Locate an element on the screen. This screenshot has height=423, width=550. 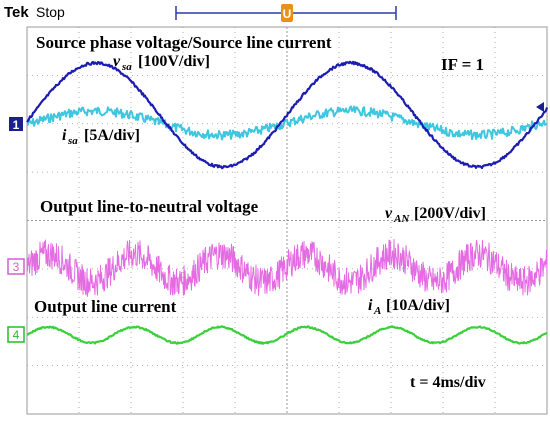
ia-label: i A [10A/div] is located at coordinates (409, 307).